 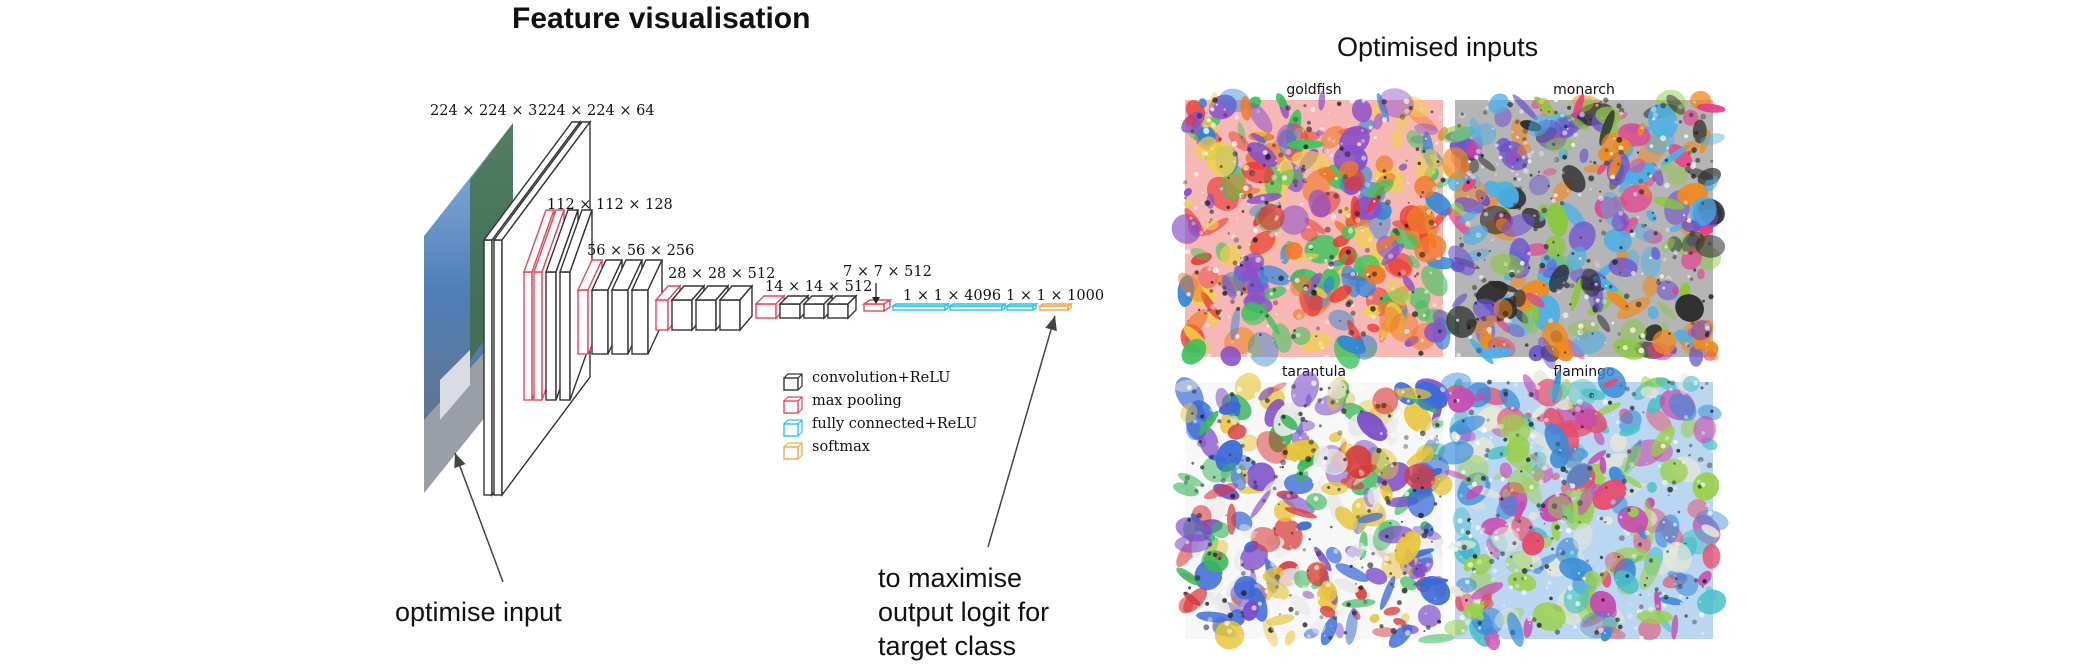 I want to click on panel-title-monarch: monarch, so click(x=1584, y=90).